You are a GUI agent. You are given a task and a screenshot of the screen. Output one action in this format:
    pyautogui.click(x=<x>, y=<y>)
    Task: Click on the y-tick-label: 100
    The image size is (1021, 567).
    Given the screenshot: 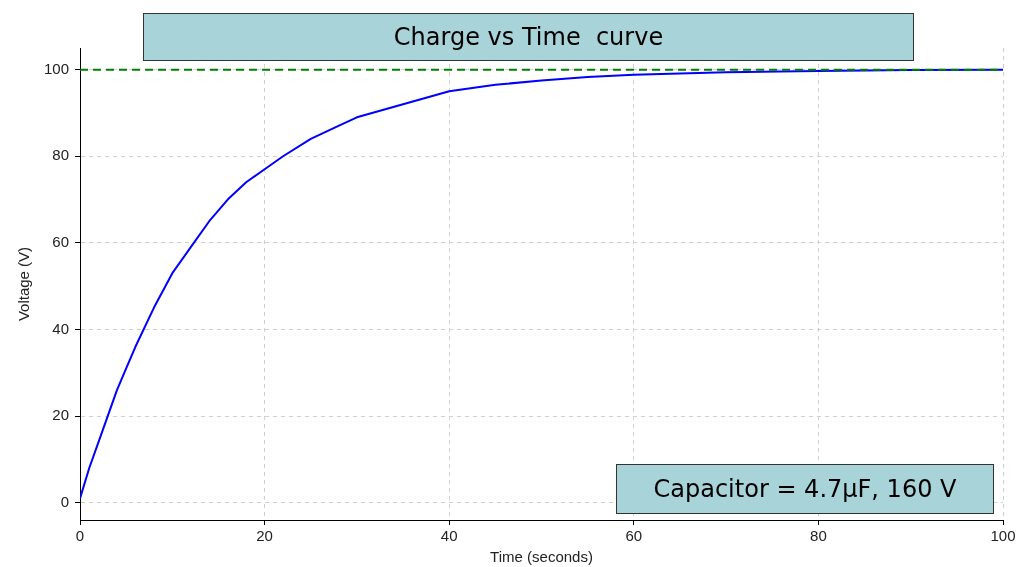 What is the action you would take?
    pyautogui.click(x=57, y=68)
    